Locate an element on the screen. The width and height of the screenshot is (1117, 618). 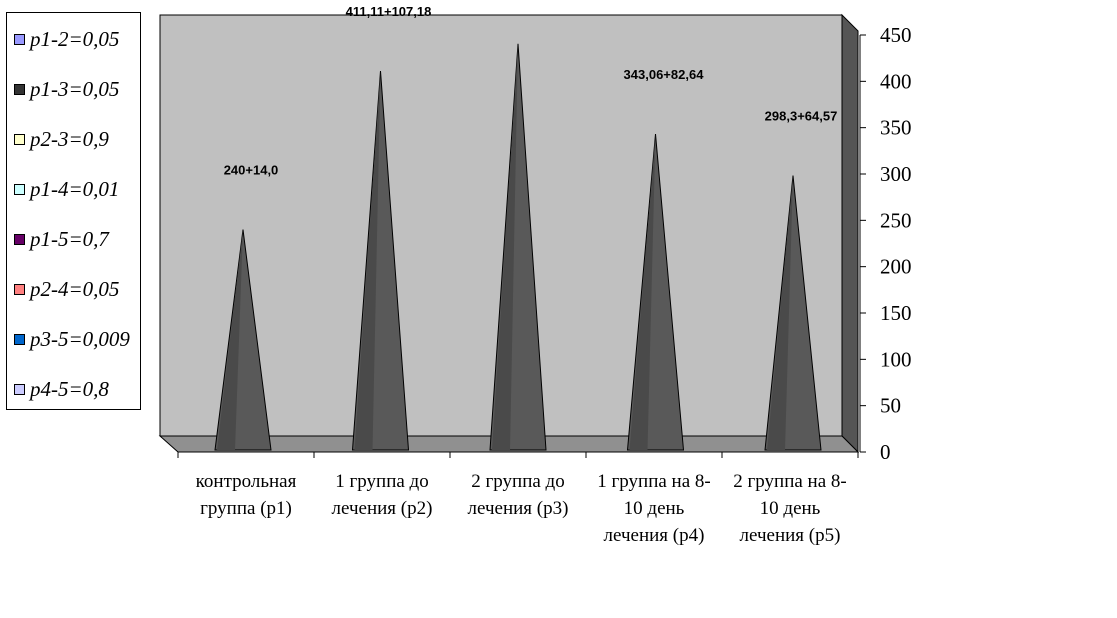
legend-item: p1-2=0,05 is located at coordinates (66, 39).